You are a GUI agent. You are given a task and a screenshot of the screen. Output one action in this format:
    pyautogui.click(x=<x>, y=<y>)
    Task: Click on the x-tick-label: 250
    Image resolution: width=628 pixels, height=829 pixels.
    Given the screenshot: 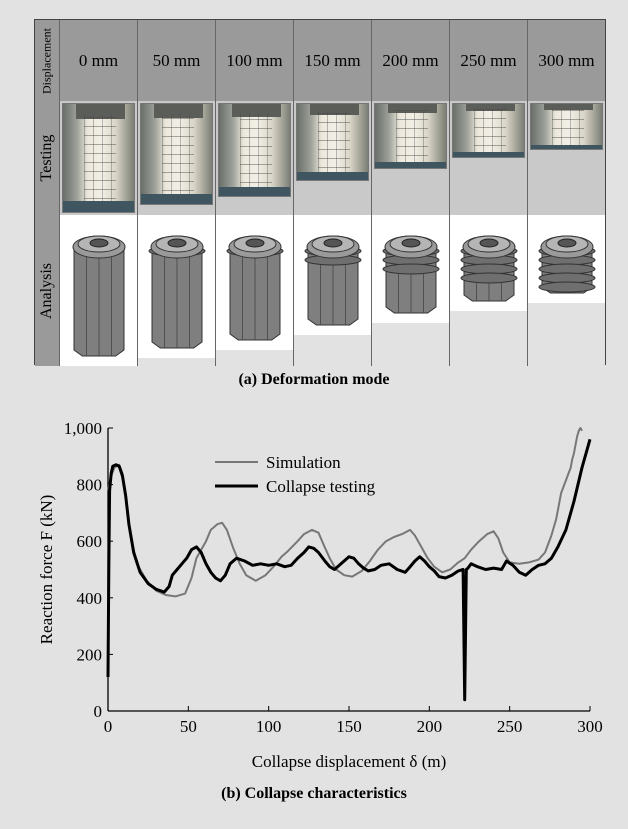 What is the action you would take?
    pyautogui.click(x=510, y=726)
    